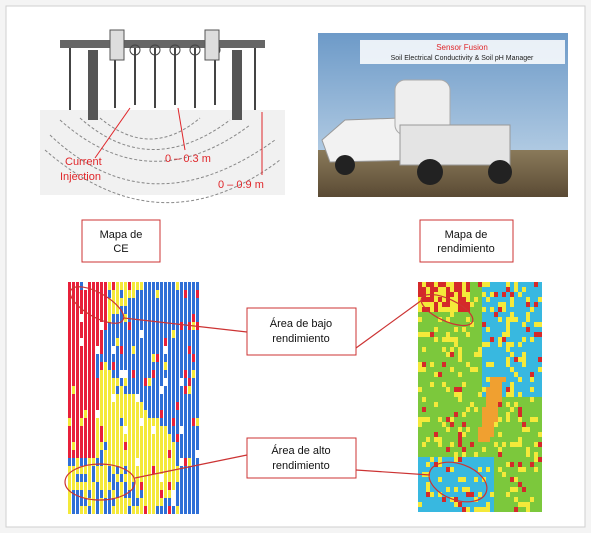 This screenshot has height=533, width=591. Describe the element at coordinates (300, 458) in the screenshot. I see `callout-label: Área de alto rendimiento` at that location.